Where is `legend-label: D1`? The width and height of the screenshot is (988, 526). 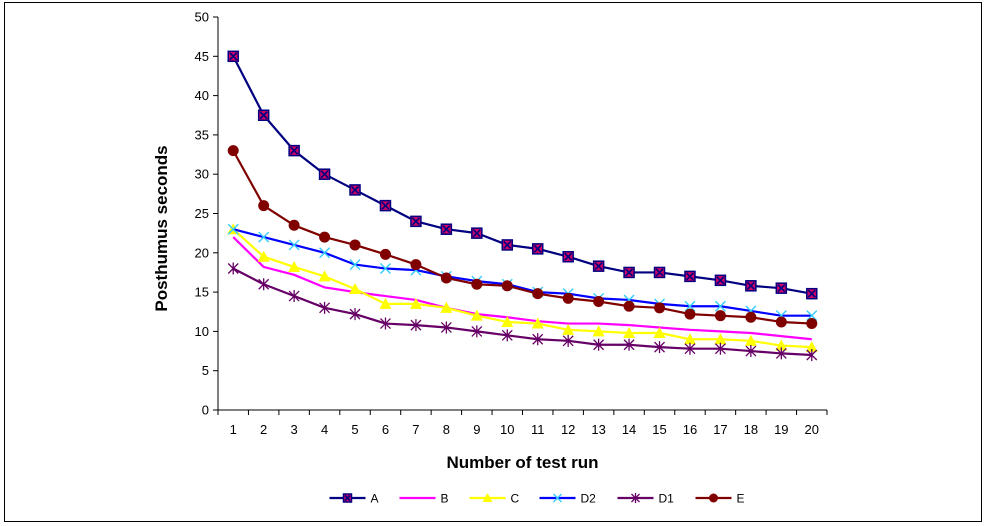
legend-label: D1 is located at coordinates (667, 499).